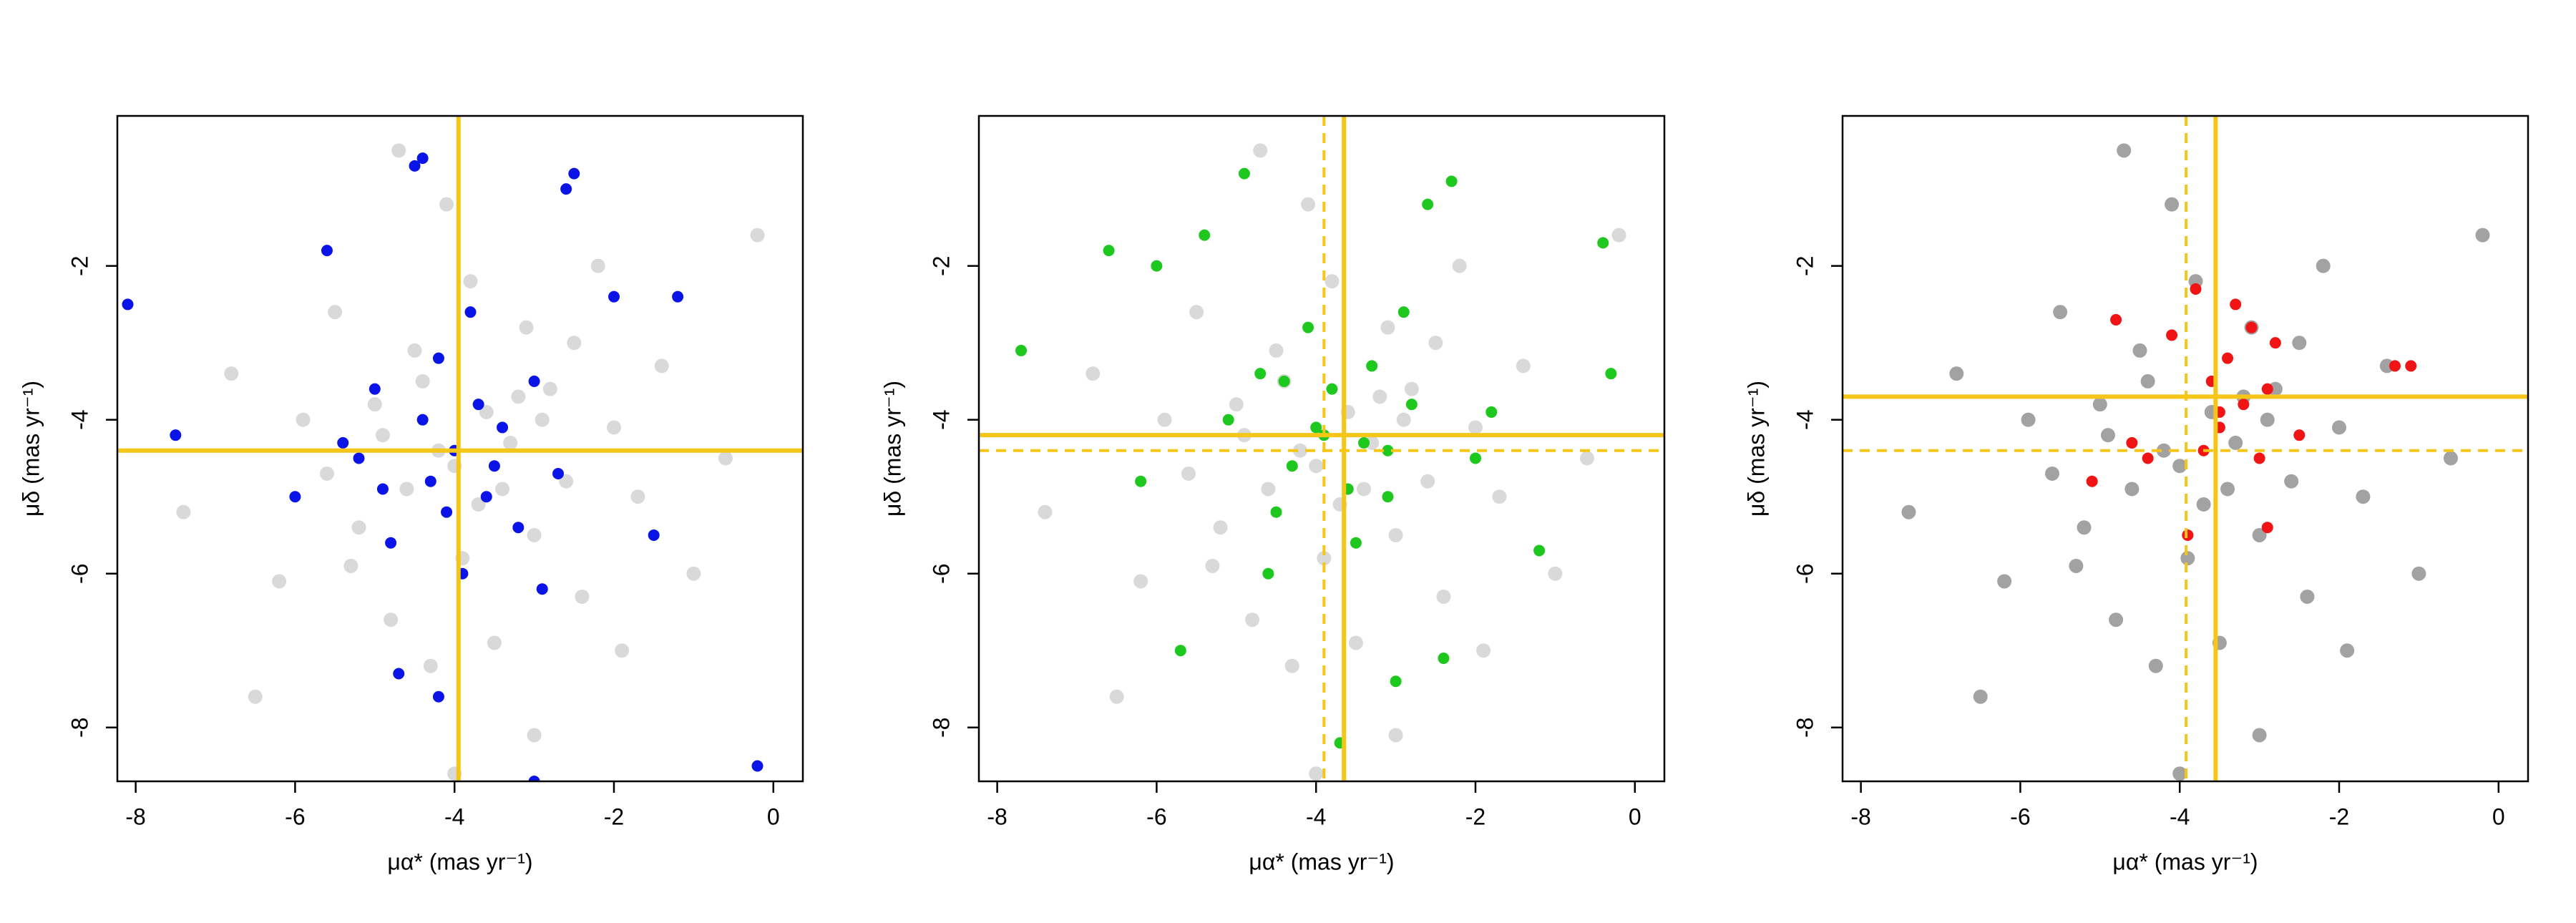 The width and height of the screenshot is (2576, 923). Describe the element at coordinates (79, 573) in the screenshot. I see `y-tick-label: -6` at that location.